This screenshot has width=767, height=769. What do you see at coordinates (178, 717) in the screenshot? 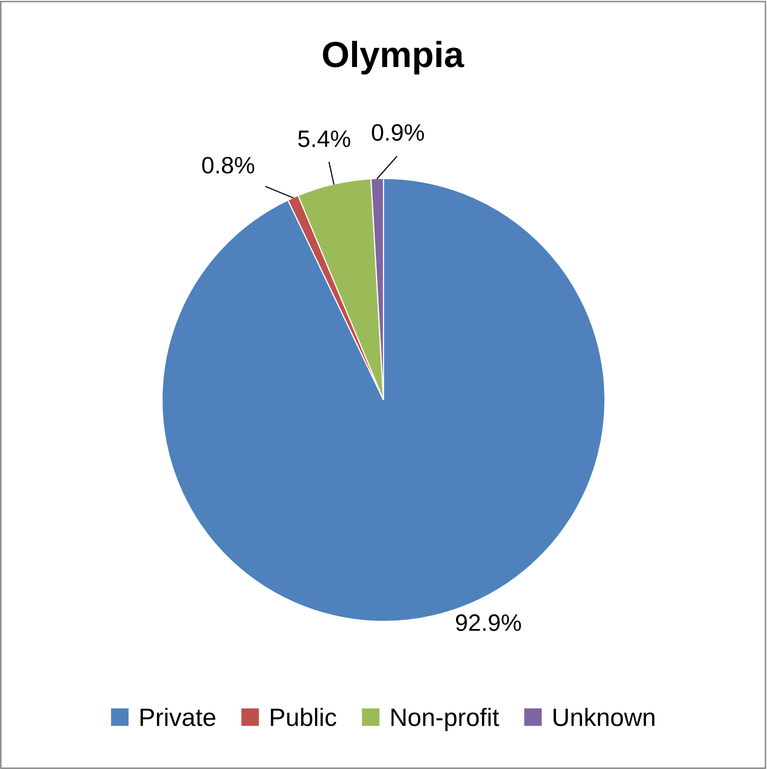
I see `legend-label: Private` at bounding box center [178, 717].